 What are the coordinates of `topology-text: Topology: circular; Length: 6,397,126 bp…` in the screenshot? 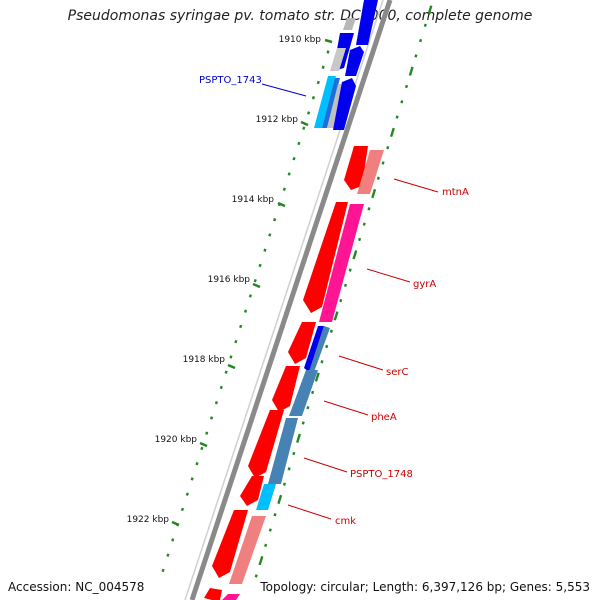 It's located at (425, 587).